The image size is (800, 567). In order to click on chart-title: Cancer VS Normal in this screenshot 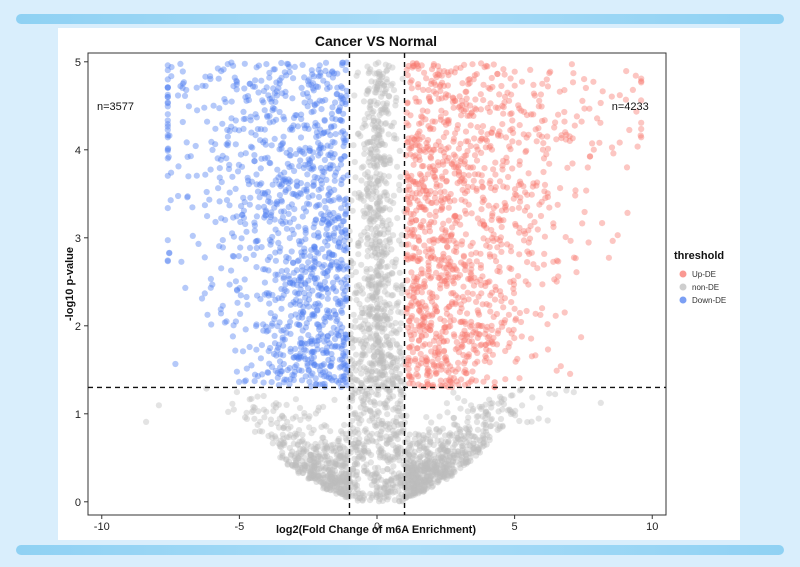, I will do `click(376, 41)`.